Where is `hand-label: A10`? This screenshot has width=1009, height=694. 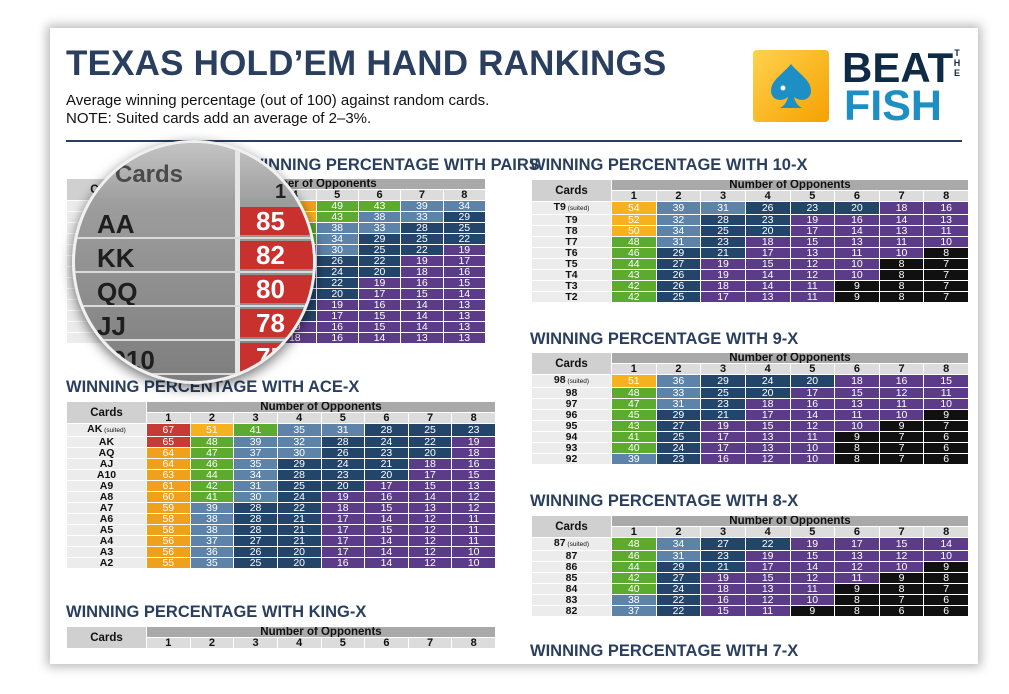 hand-label: A10 is located at coordinates (106, 475).